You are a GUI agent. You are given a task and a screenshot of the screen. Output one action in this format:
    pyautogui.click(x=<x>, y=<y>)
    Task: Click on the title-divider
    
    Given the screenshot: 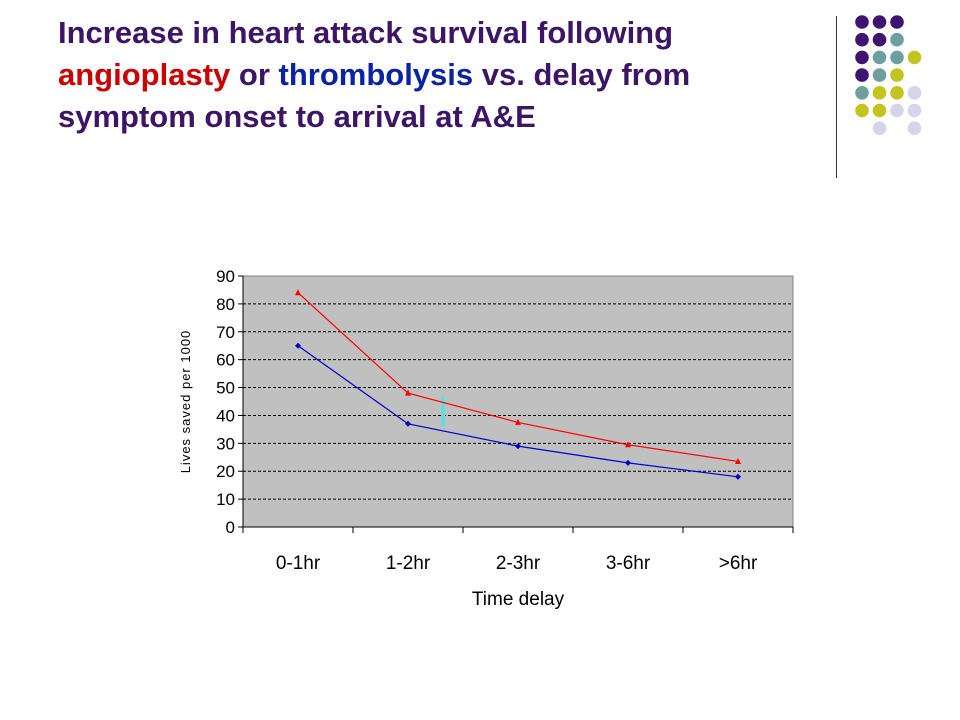 What is the action you would take?
    pyautogui.click(x=836, y=97)
    